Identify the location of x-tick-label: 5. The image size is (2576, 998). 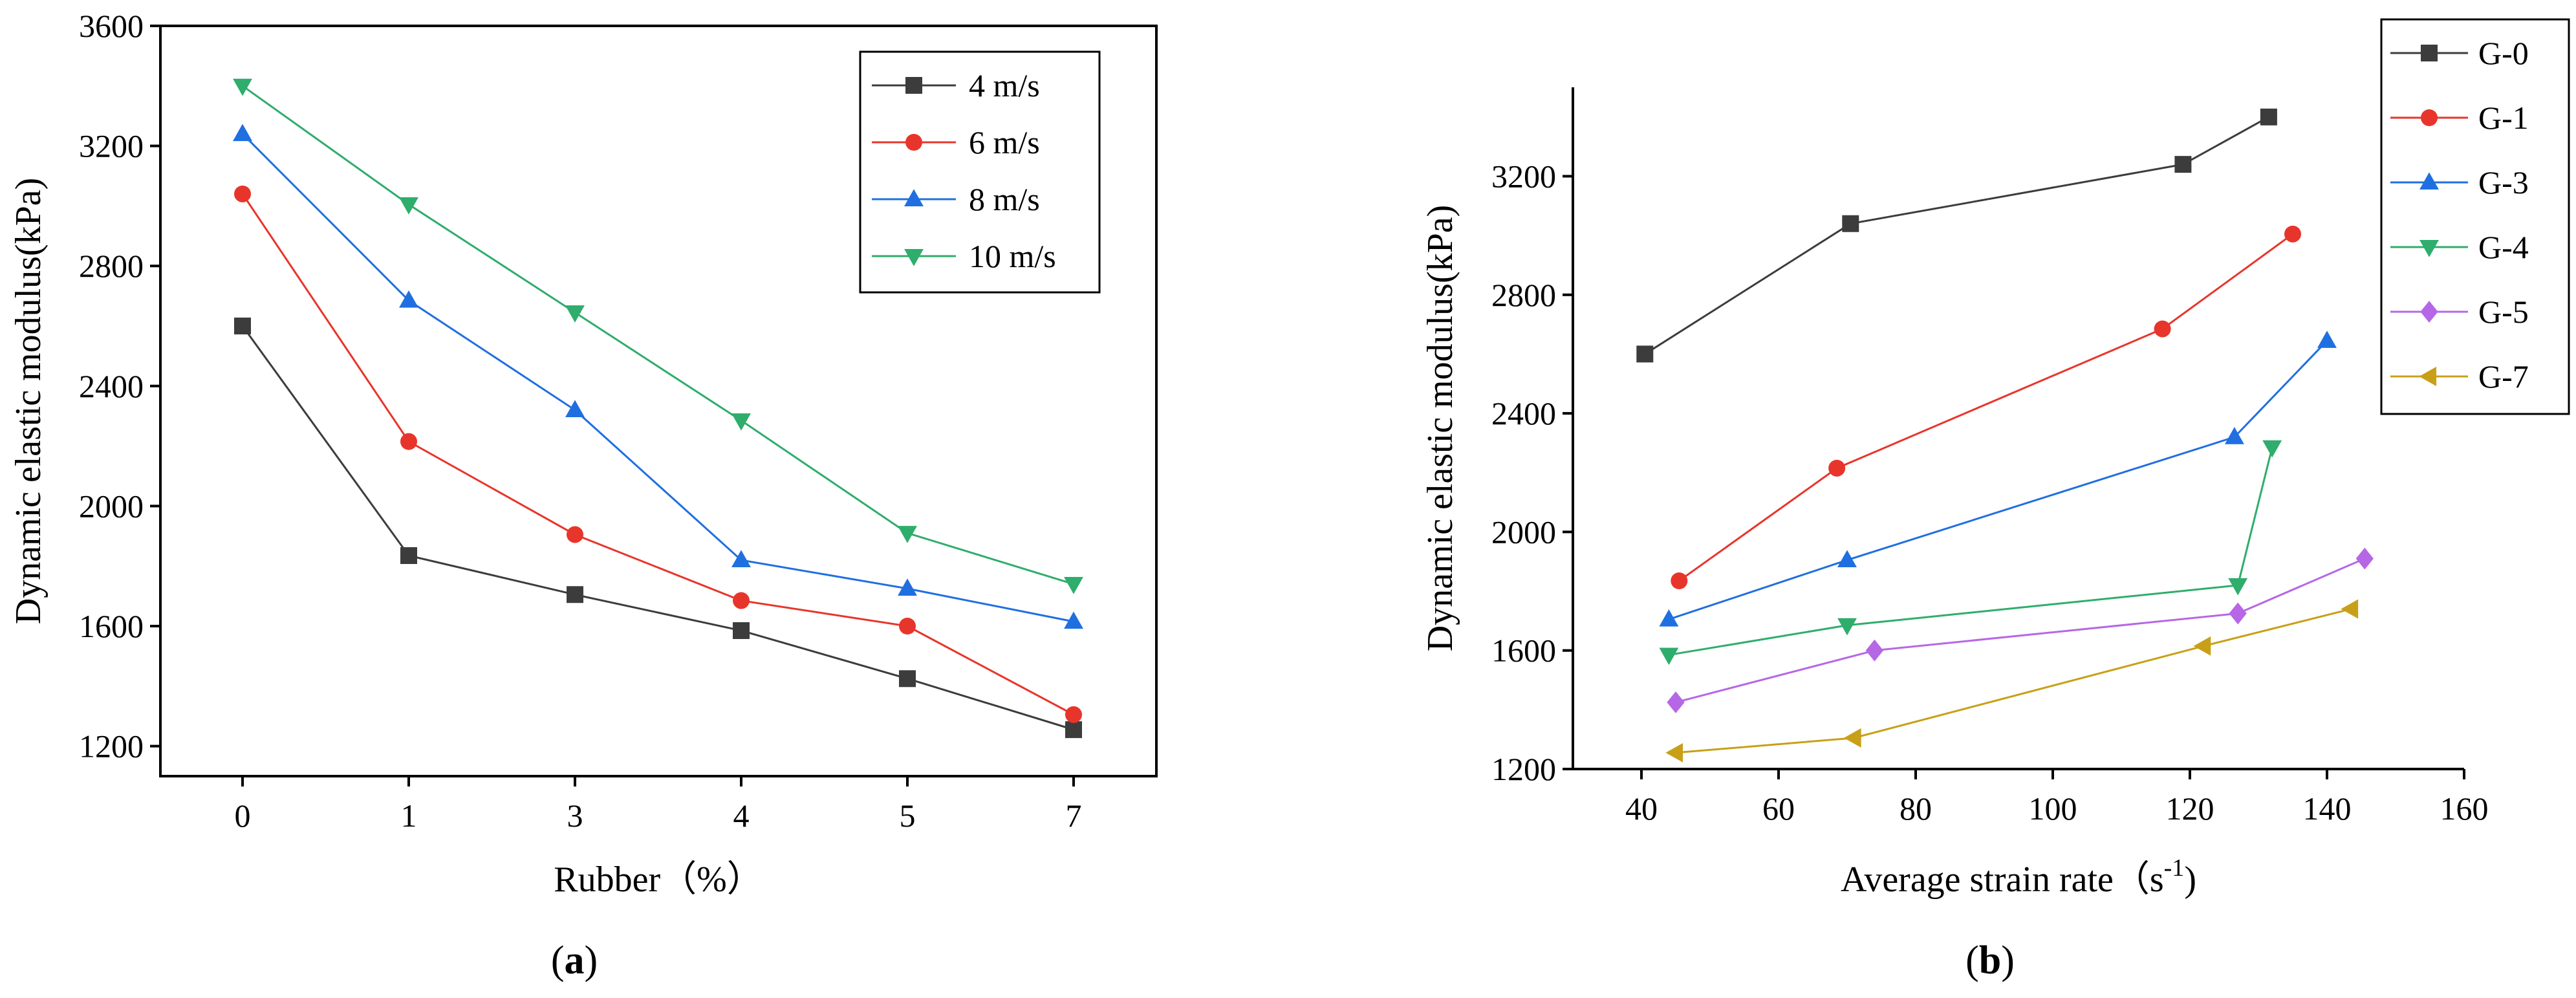
(908, 815).